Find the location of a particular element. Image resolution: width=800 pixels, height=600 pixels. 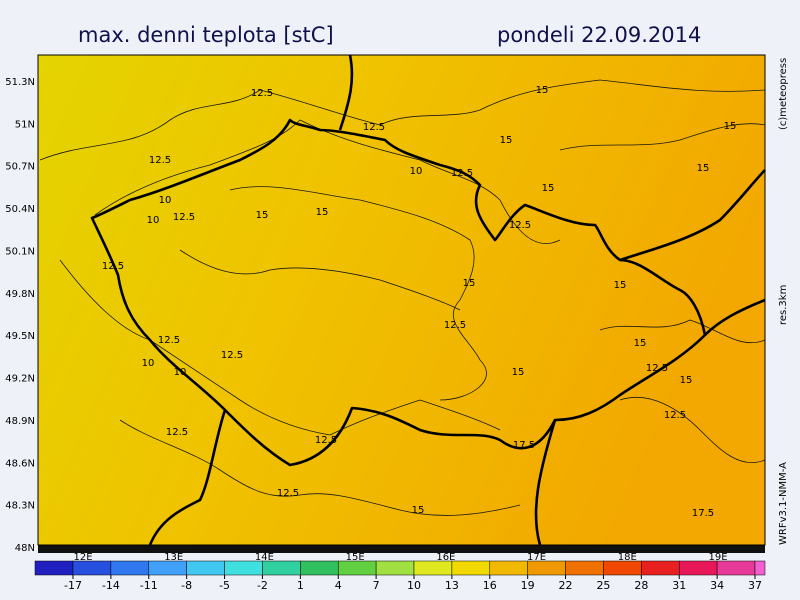

model: WRFv3.1-NMM-A is located at coordinates (783, 503).